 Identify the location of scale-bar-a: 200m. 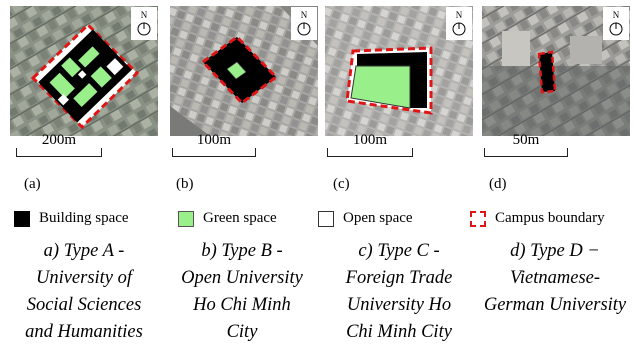
(59, 150).